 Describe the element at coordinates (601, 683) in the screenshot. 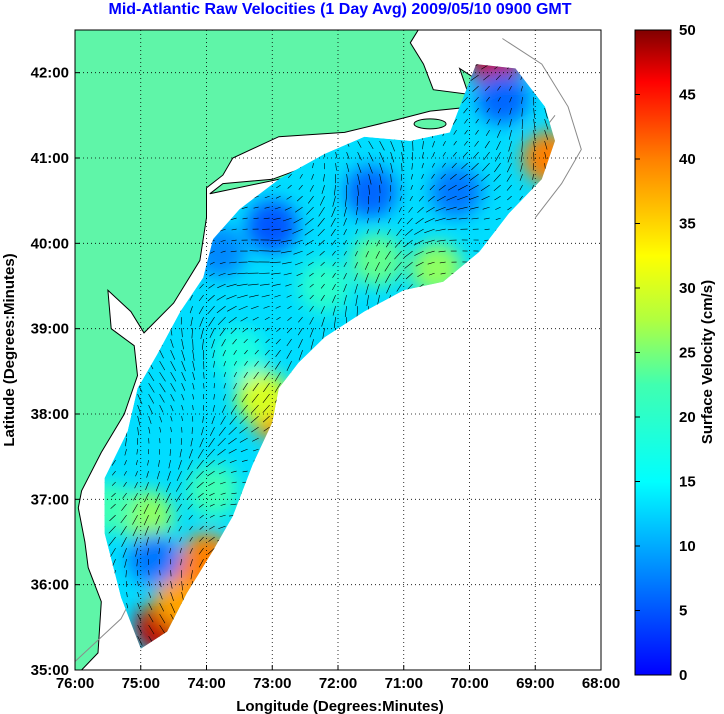

I see `x-tick-label: 68:00` at that location.